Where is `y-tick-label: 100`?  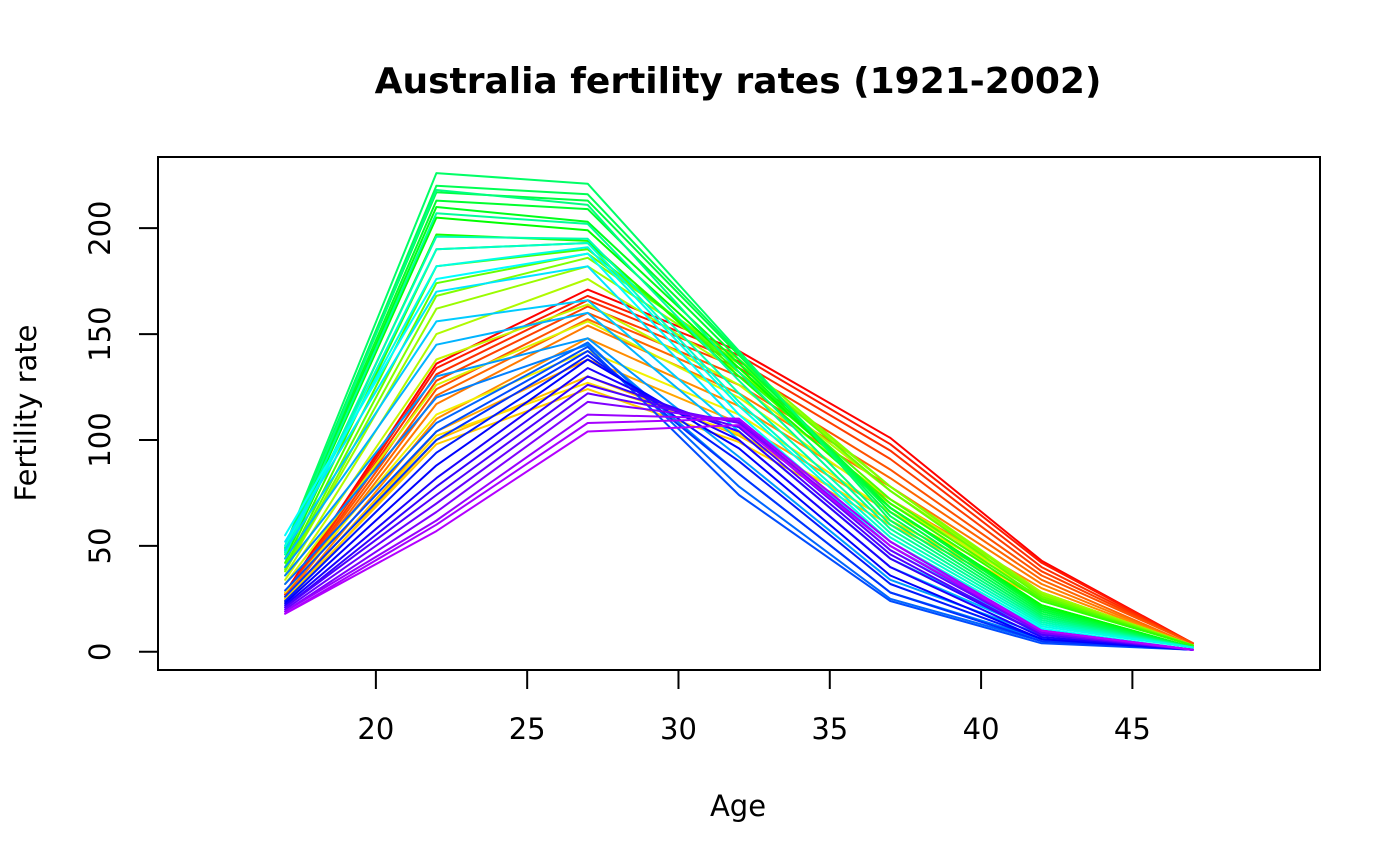
y-tick-label: 100 is located at coordinates (100, 439).